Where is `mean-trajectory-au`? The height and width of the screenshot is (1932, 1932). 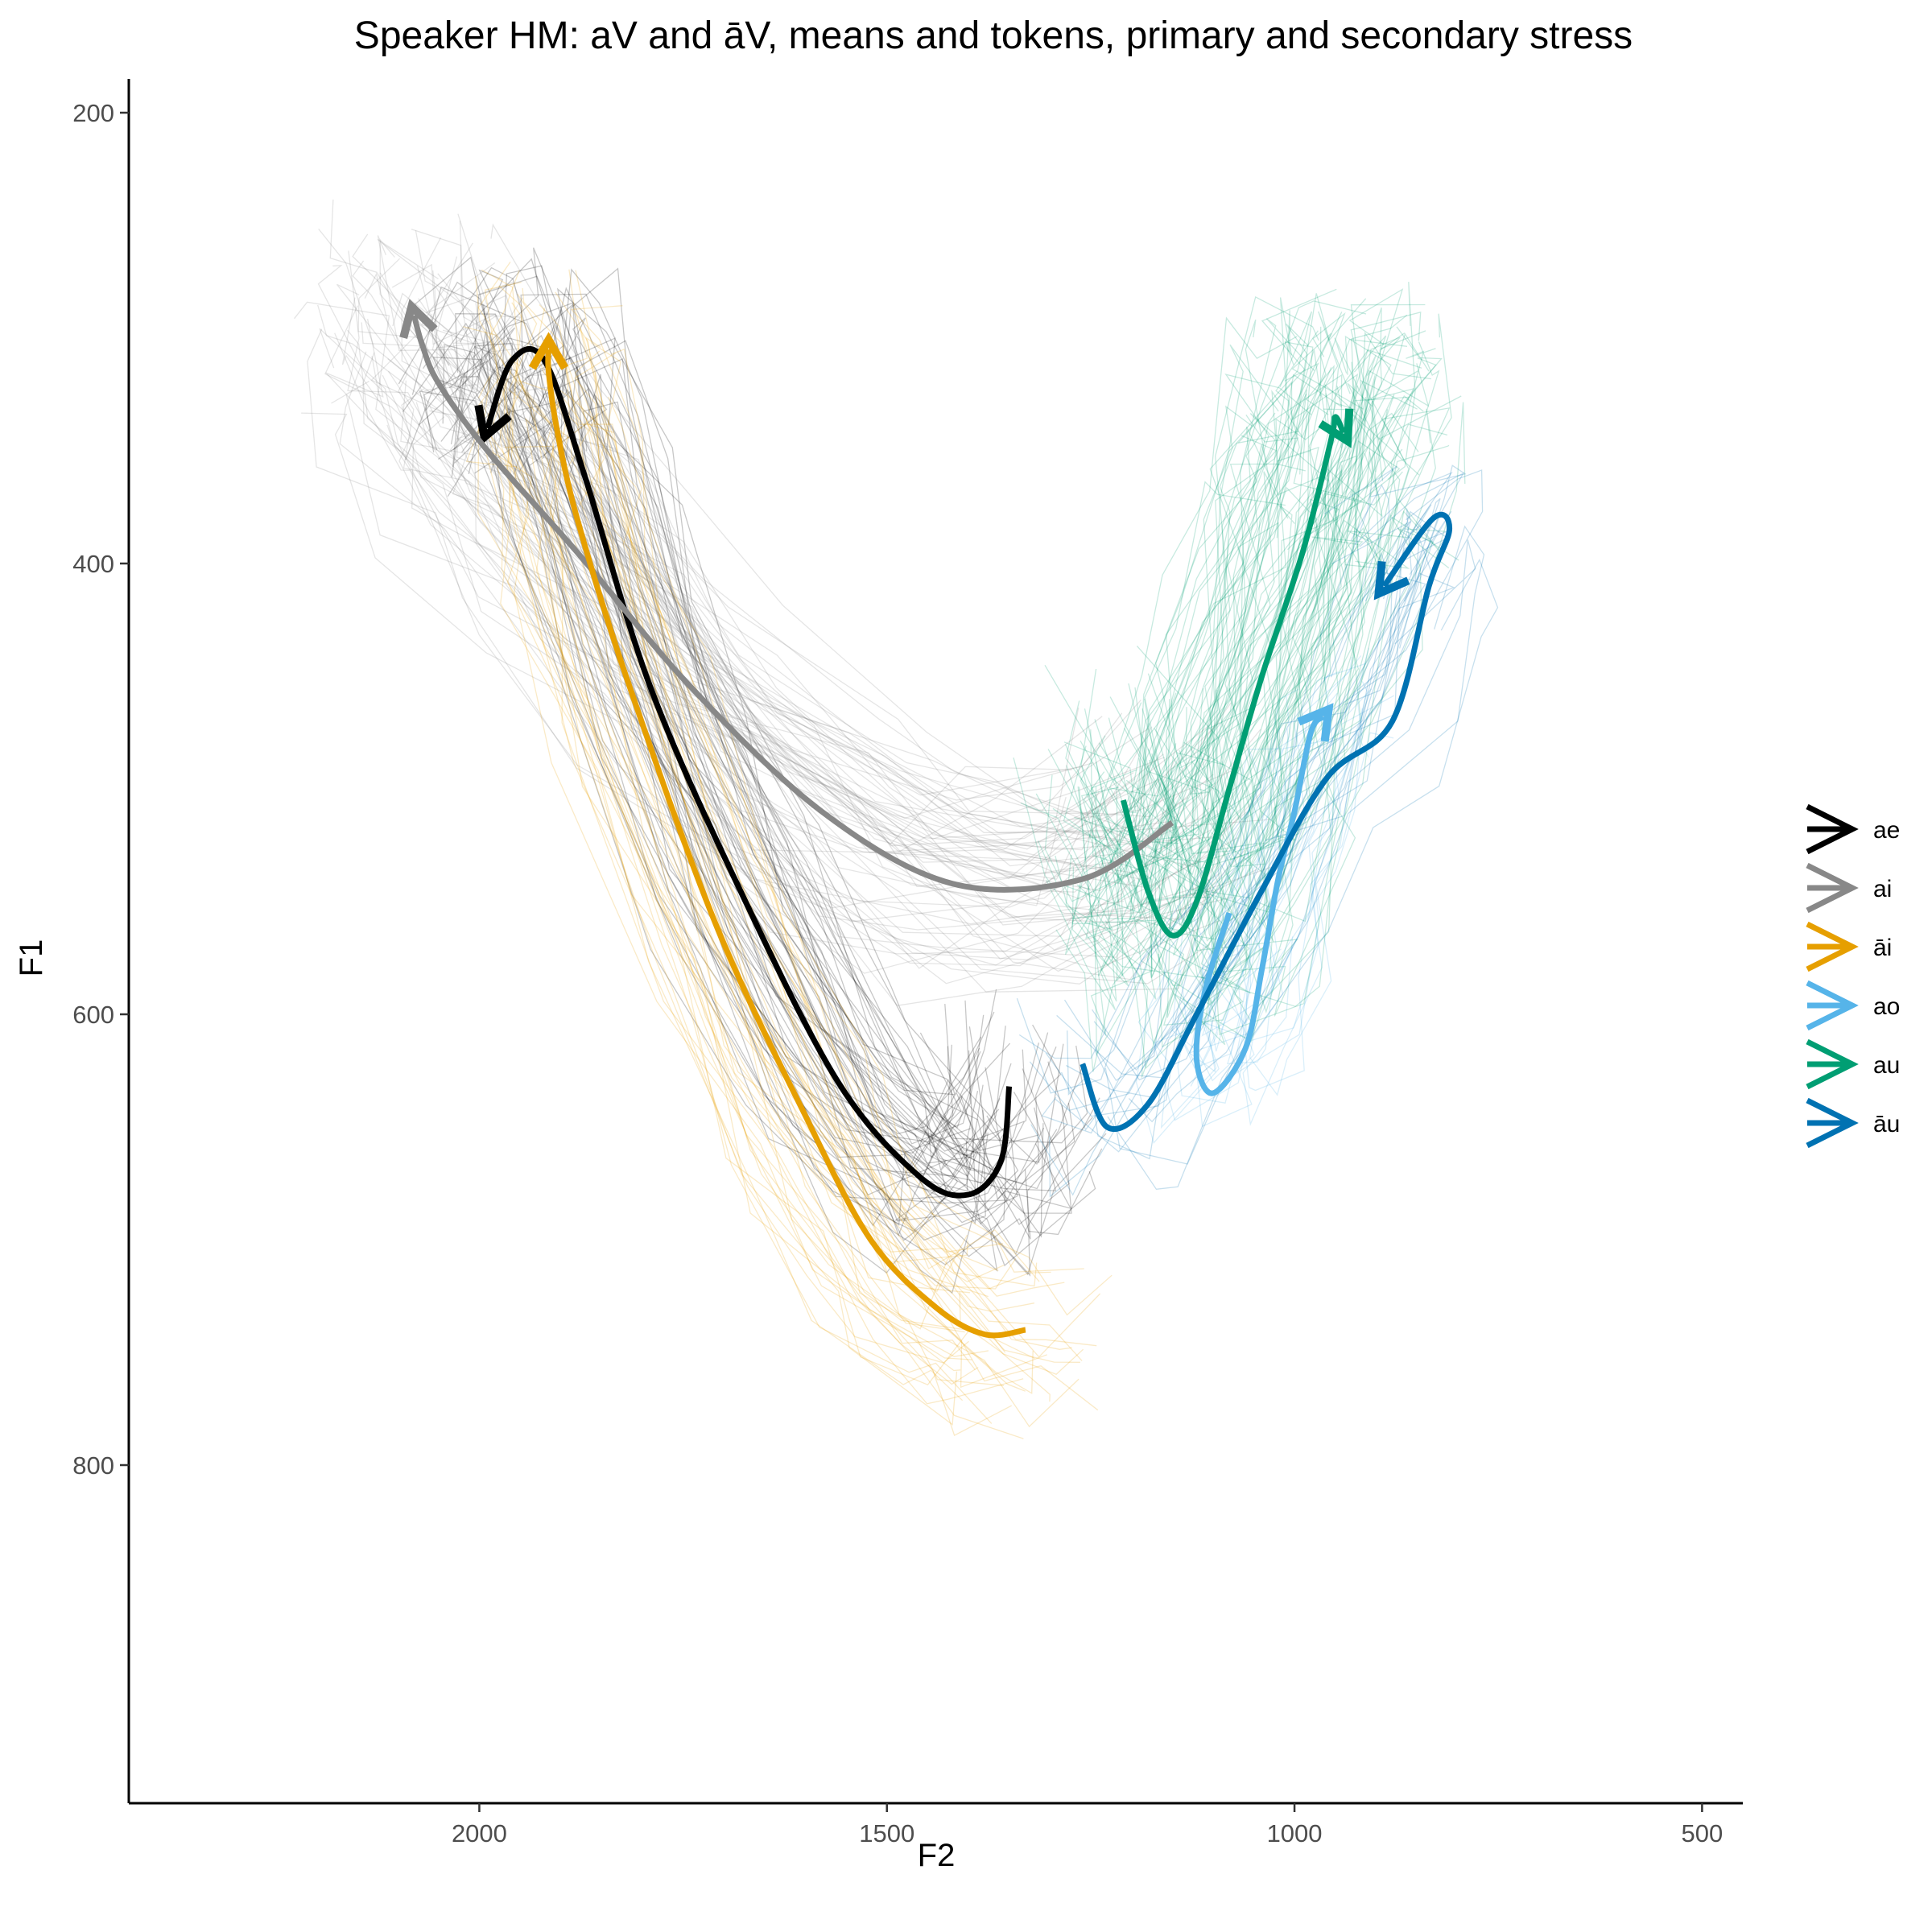
mean-trajectory-au is located at coordinates (1237, 673).